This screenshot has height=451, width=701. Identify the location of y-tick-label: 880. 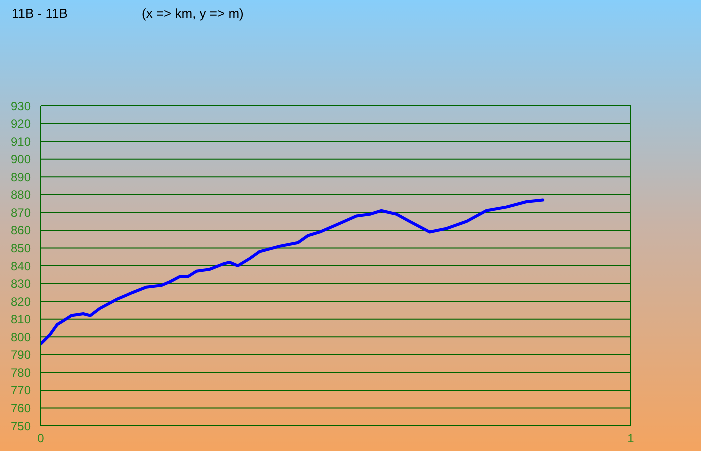
(21, 195).